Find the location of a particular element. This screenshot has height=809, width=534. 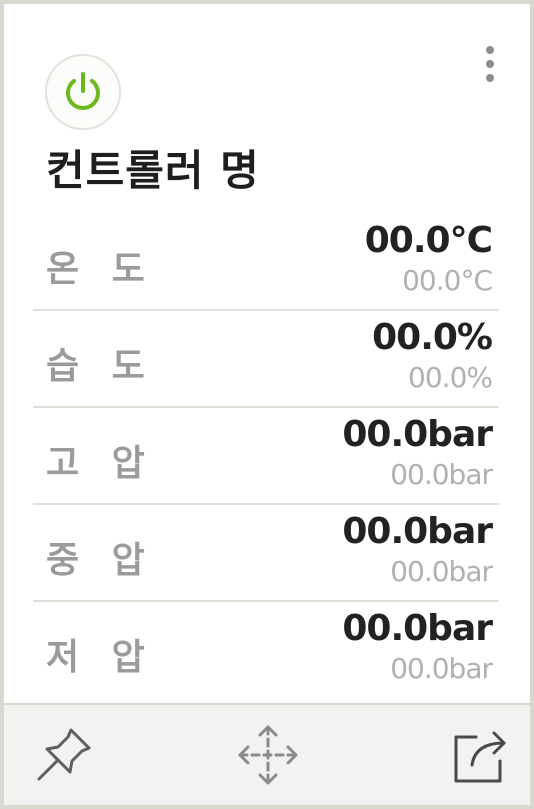

reading-row-temperature: 온 도 00.0°C 00.0°C is located at coordinates (266, 262).